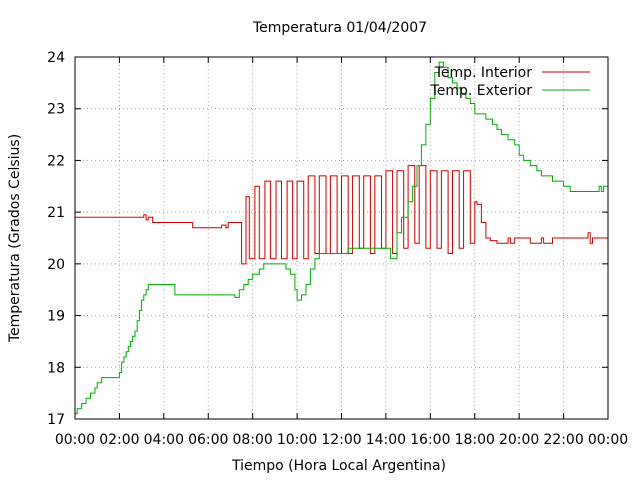 The image size is (640, 480). I want to click on y-tick-label: 21, so click(56, 213).